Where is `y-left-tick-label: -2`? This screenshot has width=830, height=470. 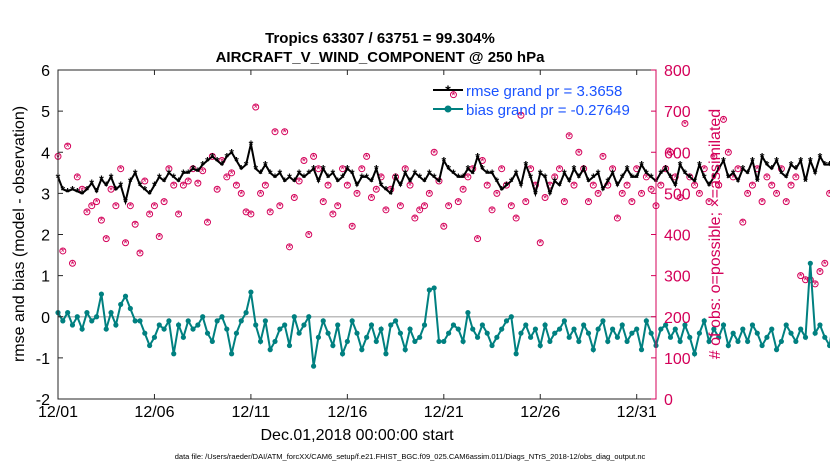
y-left-tick-label: -2 is located at coordinates (43, 400).